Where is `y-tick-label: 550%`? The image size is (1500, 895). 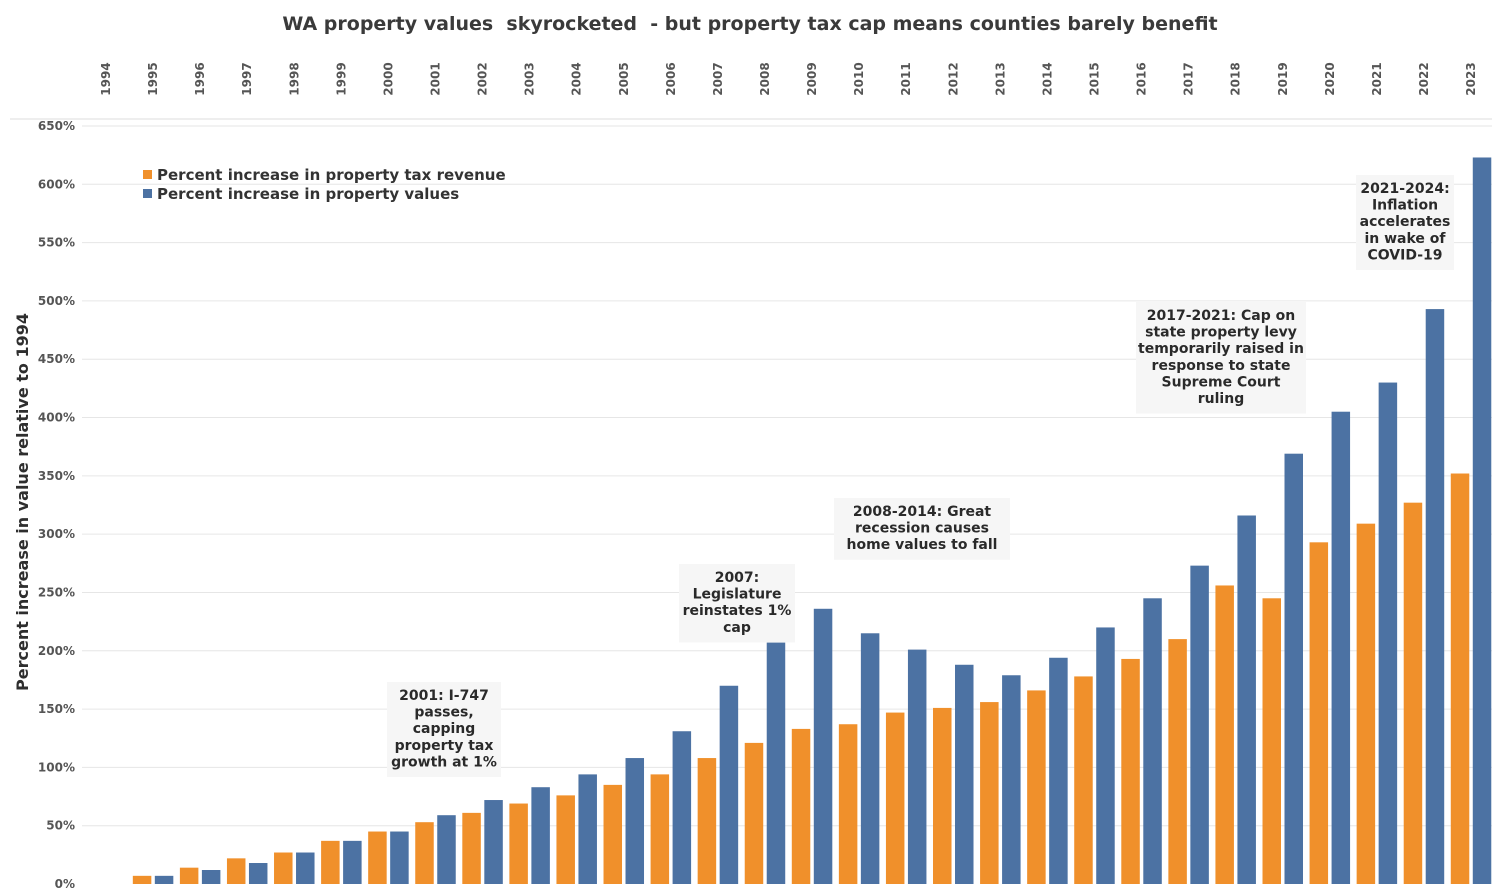
y-tick-label: 550% is located at coordinates (56, 243).